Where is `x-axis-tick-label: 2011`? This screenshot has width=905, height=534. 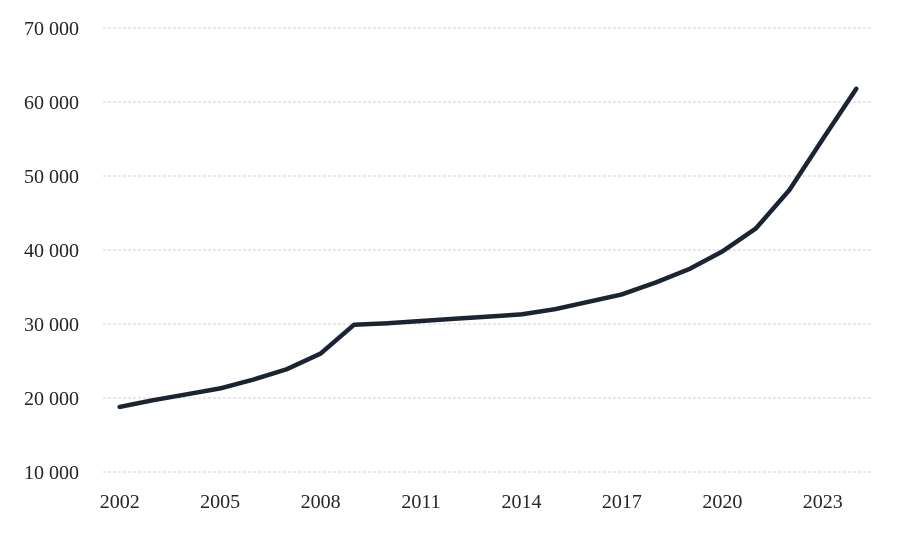
x-axis-tick-label: 2011 is located at coordinates (420, 502).